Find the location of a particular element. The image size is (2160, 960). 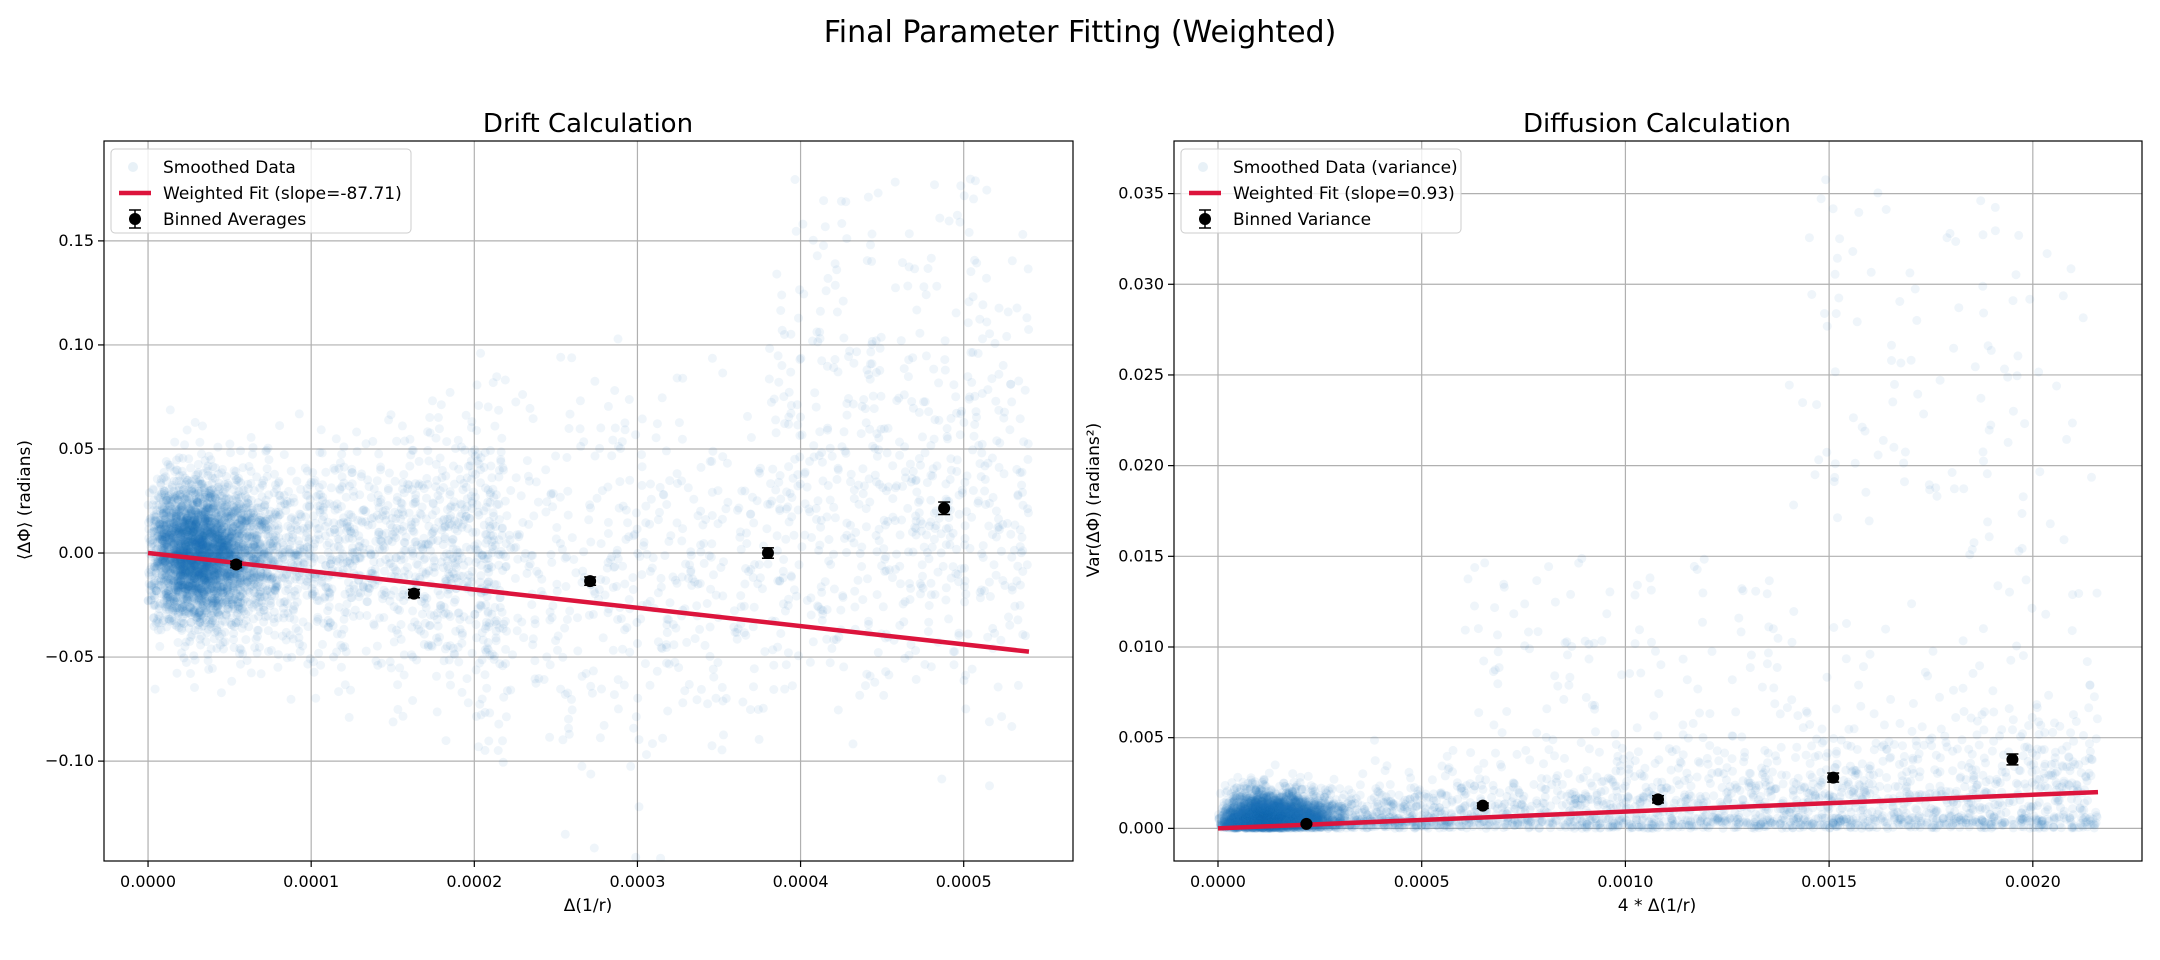

drift-legend-binned-swatch is located at coordinates (135, 219).